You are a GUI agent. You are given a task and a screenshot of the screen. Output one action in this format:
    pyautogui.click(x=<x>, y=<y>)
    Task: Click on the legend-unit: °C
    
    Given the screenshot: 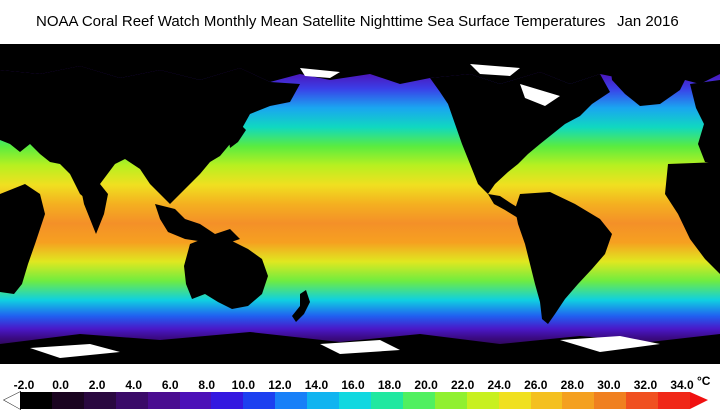 What is the action you would take?
    pyautogui.click(x=704, y=381)
    